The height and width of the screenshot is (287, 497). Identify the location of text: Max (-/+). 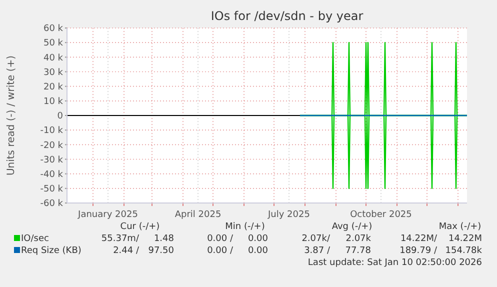
(460, 227).